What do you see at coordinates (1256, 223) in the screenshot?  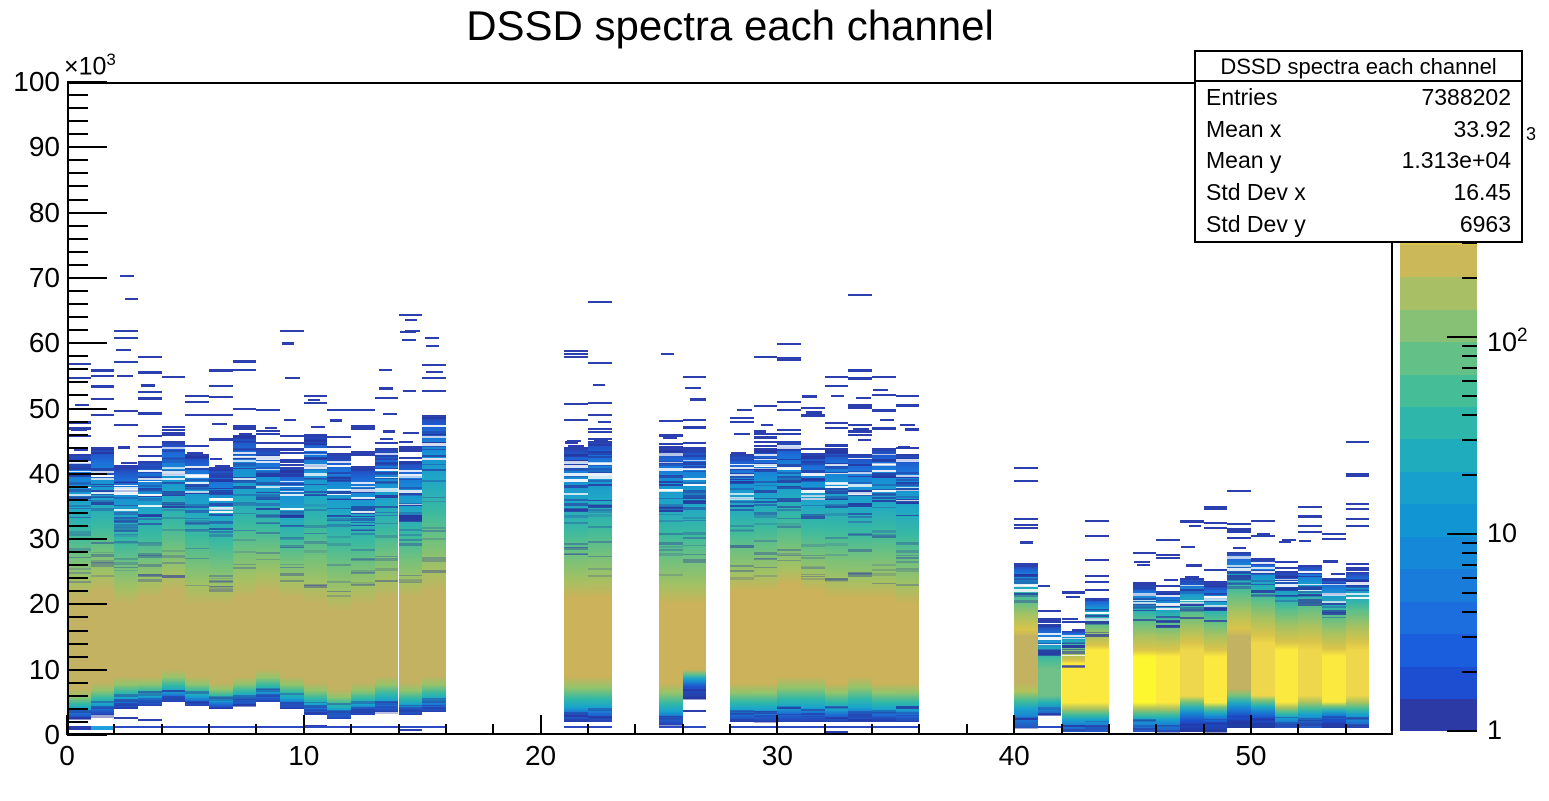 I see `stats-row-label: Std Dev y` at bounding box center [1256, 223].